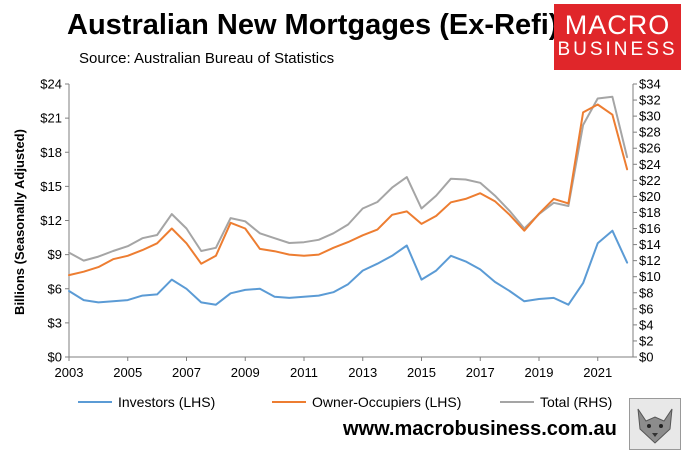  I want to click on x-tick-label: 2003, so click(69, 372).